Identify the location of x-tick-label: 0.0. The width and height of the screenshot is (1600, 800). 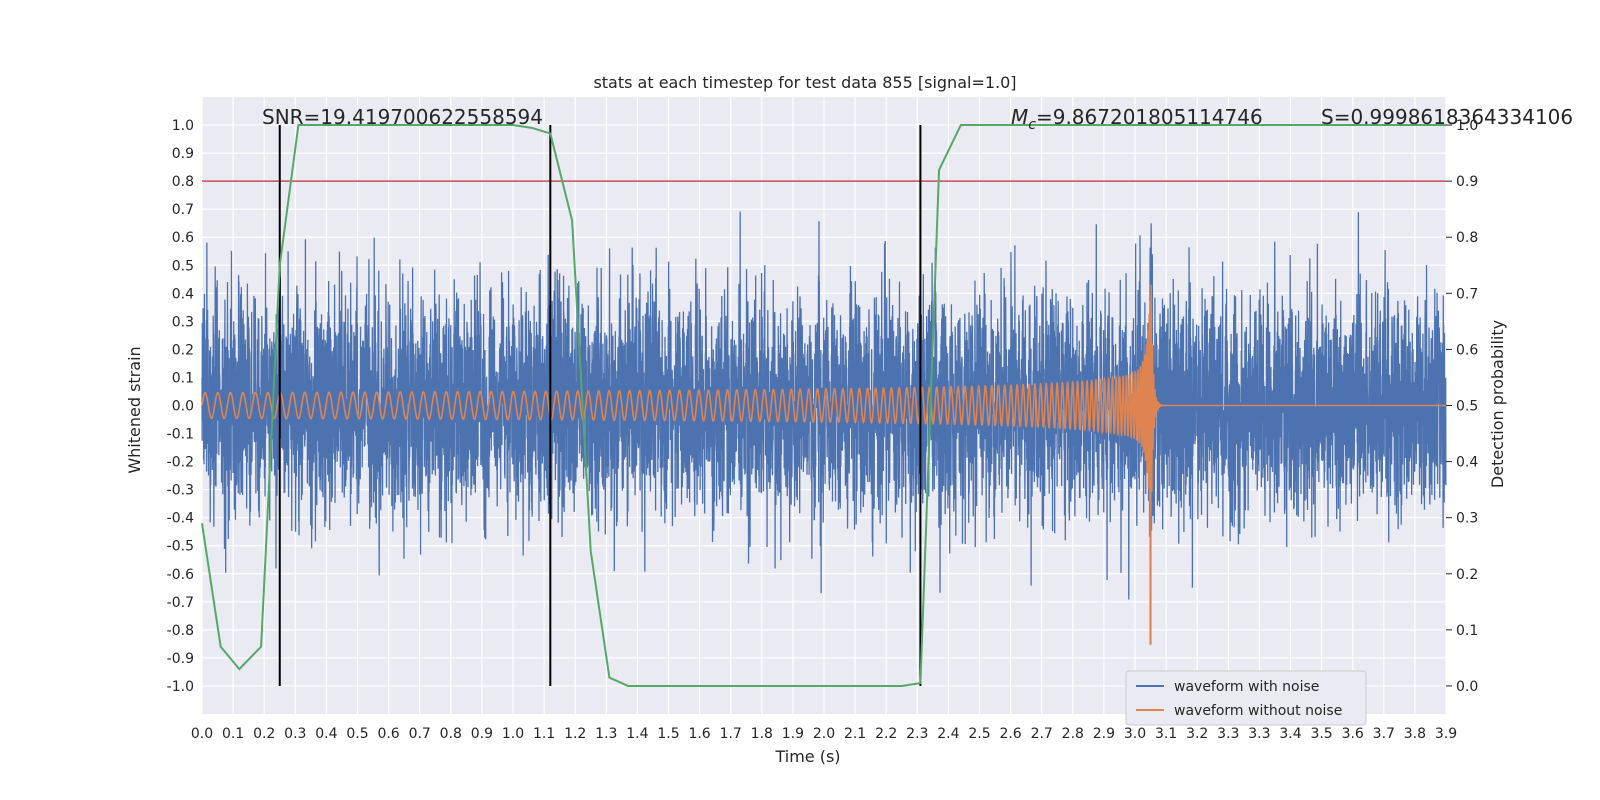
(202, 734).